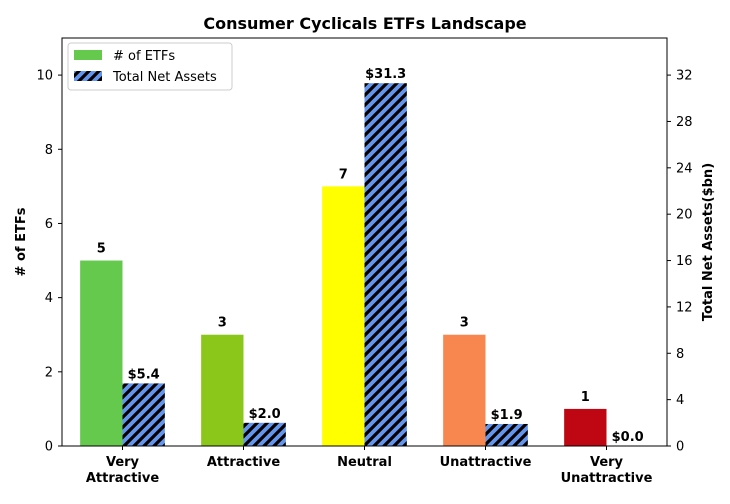 This screenshot has width=730, height=504. What do you see at coordinates (486, 462) in the screenshot?
I see `x-tick-label-3-0: Unattractive` at bounding box center [486, 462].